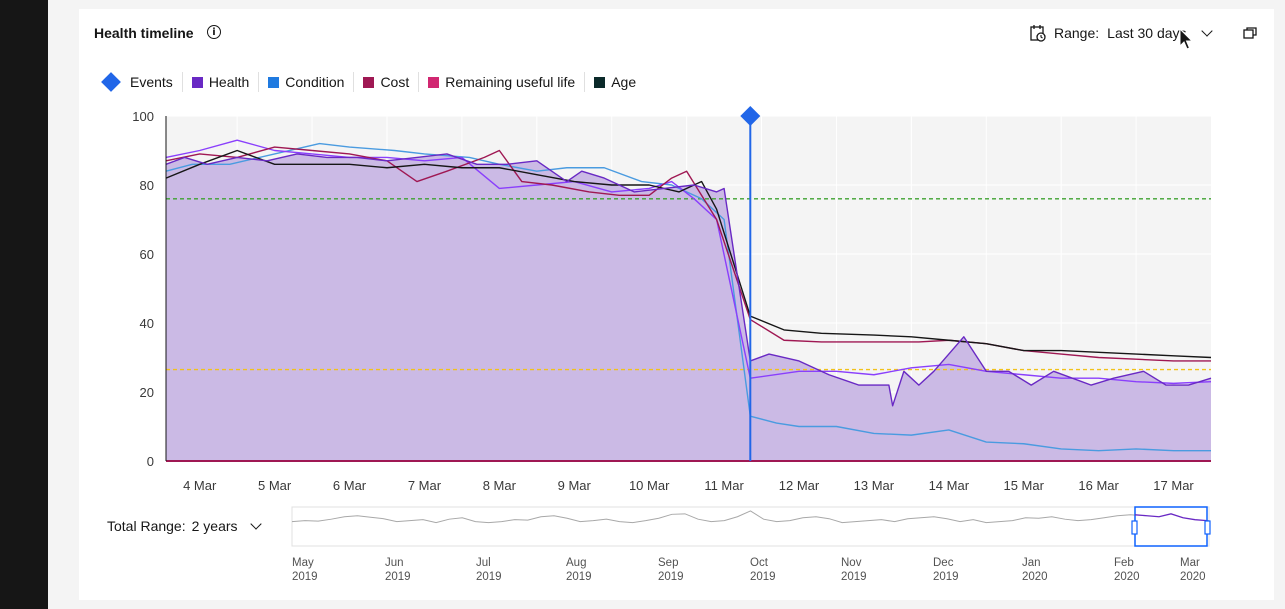 The height and width of the screenshot is (609, 1285). What do you see at coordinates (144, 33) in the screenshot?
I see `page-title: Health timeline` at bounding box center [144, 33].